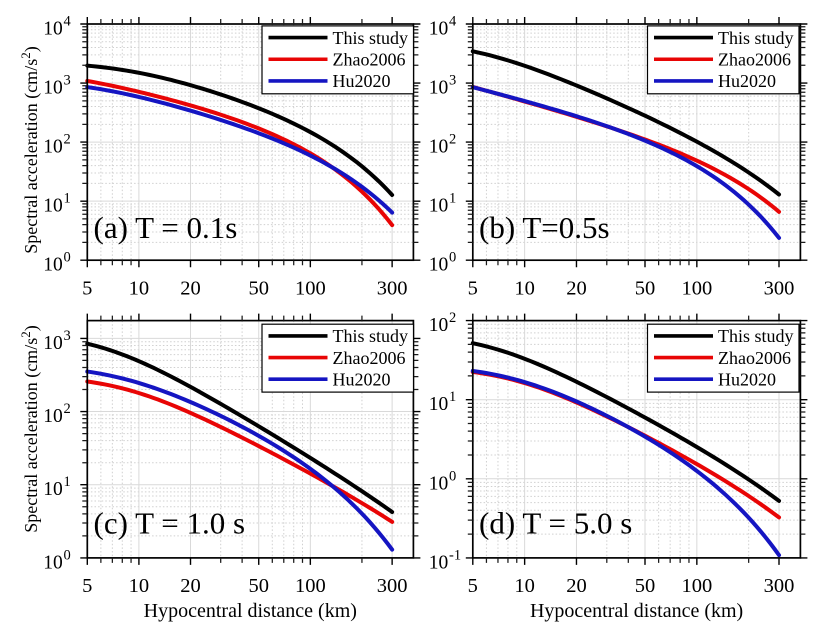 This screenshot has width=840, height=630. Describe the element at coordinates (455, 555) in the screenshot. I see `svg-text: -1` at that location.